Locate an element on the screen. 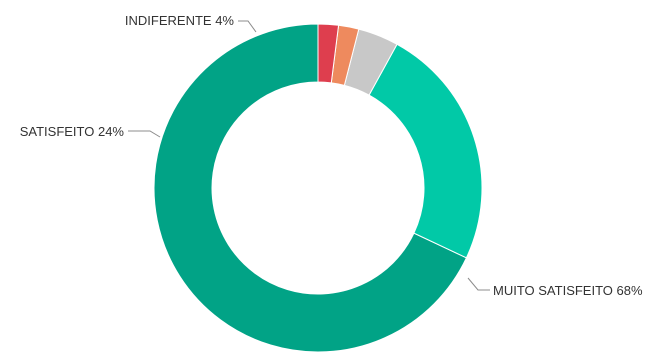  data-label-muito-satisfeito: MUITO SATISFEITO 68% is located at coordinates (568, 290).